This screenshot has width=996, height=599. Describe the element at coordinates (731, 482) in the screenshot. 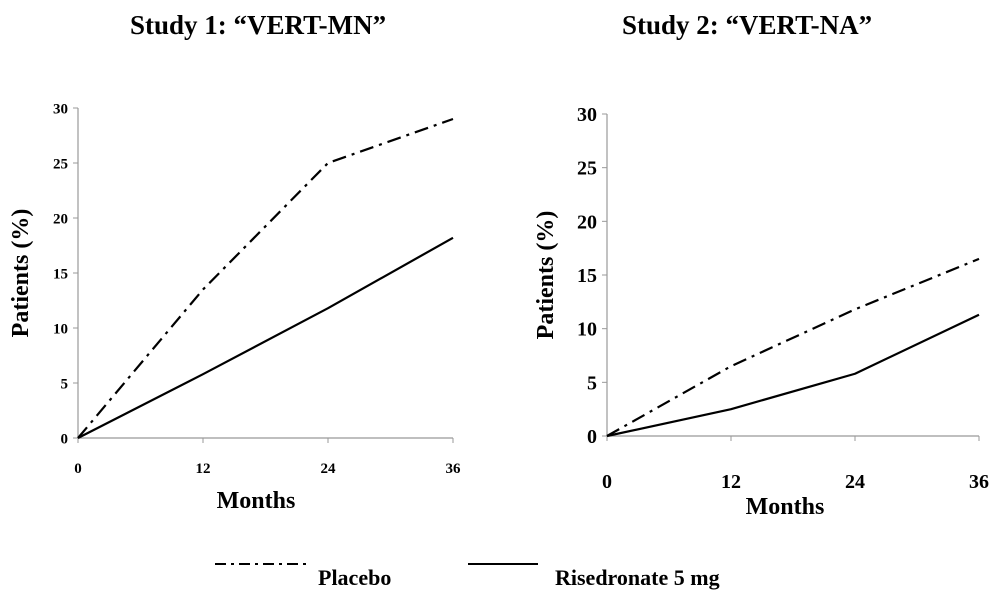

I see `chart-2-x-tick-label: 12` at that location.